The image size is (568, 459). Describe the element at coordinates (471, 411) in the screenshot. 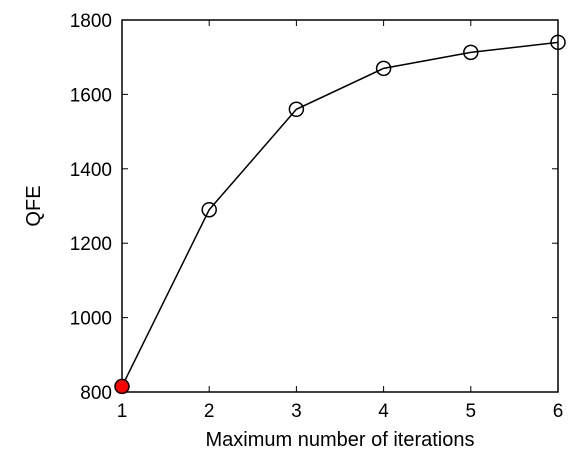

I see `x-tick-label: 5` at that location.